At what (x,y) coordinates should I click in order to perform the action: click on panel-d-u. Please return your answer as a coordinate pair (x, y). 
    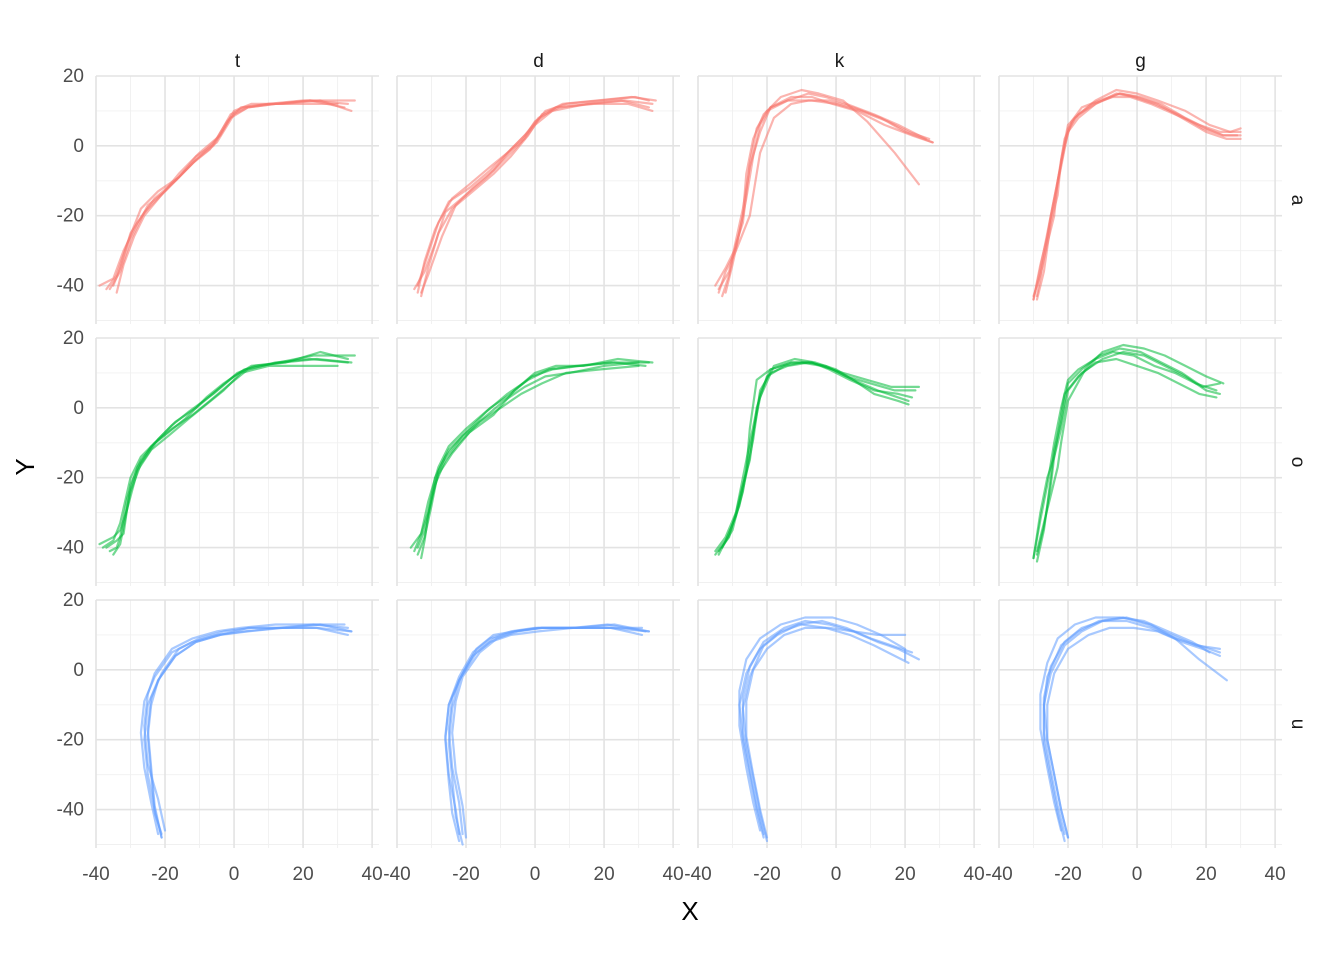
    Looking at the image, I should click on (547, 734).